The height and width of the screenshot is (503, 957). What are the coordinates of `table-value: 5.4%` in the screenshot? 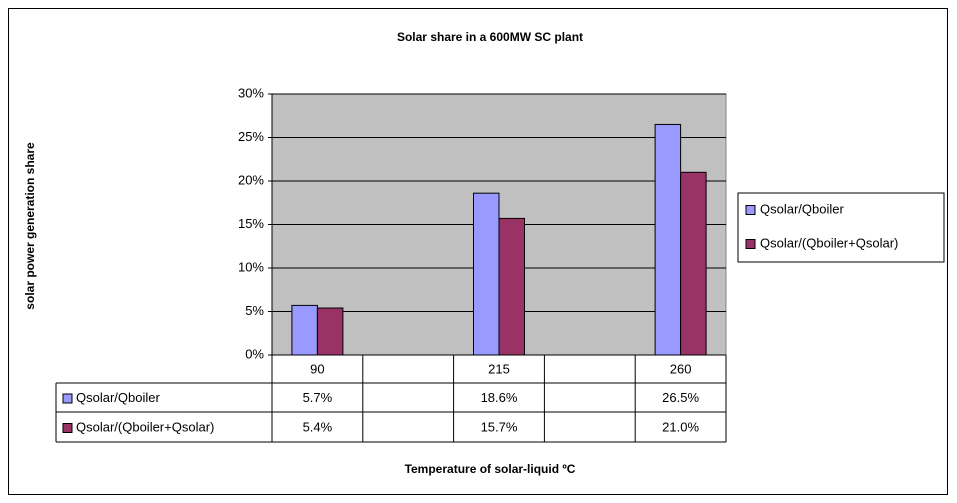 It's located at (318, 426).